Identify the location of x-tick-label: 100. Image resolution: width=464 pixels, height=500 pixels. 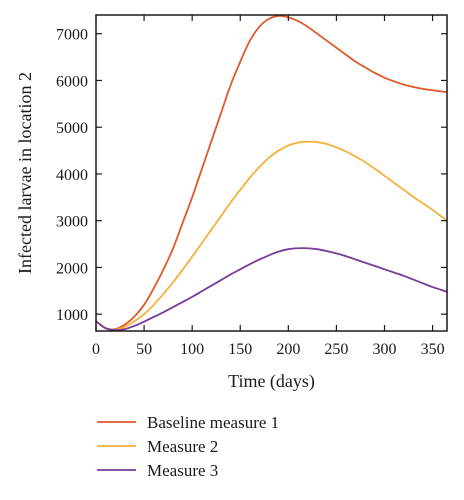
(192, 349).